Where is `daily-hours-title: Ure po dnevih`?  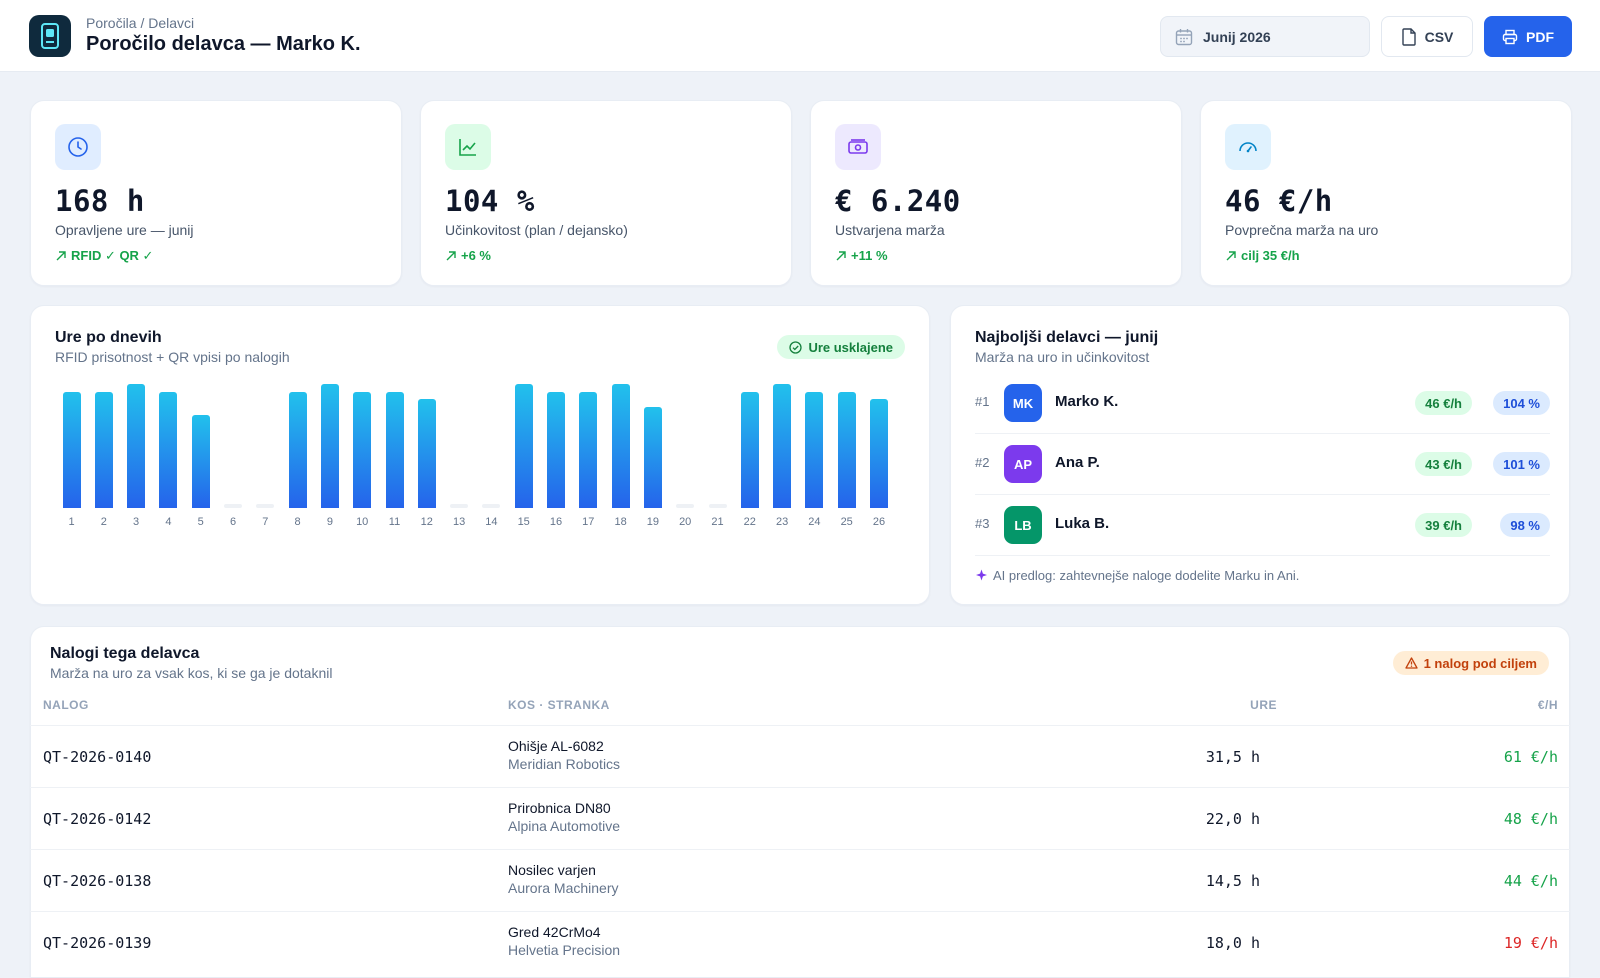
daily-hours-title: Ure po dnevih is located at coordinates (108, 337).